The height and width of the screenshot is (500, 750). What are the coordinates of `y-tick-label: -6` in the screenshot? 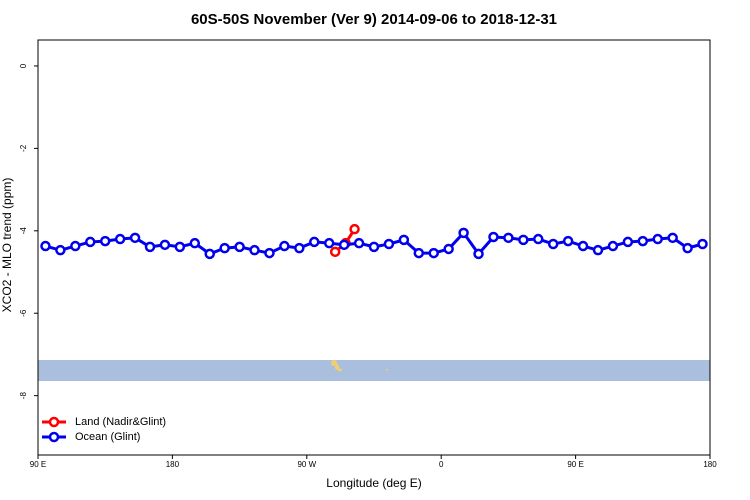 It's located at (23, 313).